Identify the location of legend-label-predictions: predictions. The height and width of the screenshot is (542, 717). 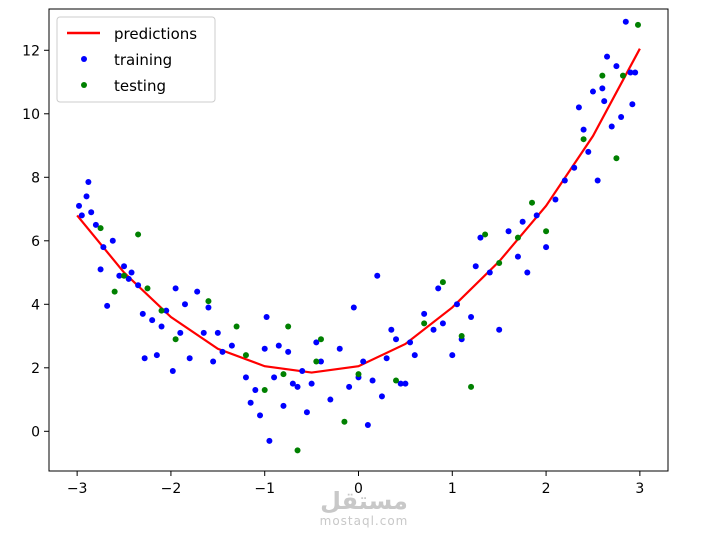
(155, 34).